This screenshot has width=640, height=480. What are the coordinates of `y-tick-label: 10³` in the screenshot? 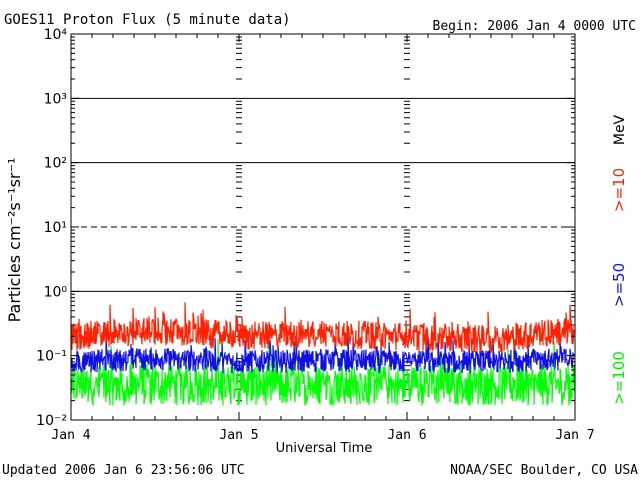 It's located at (55, 99).